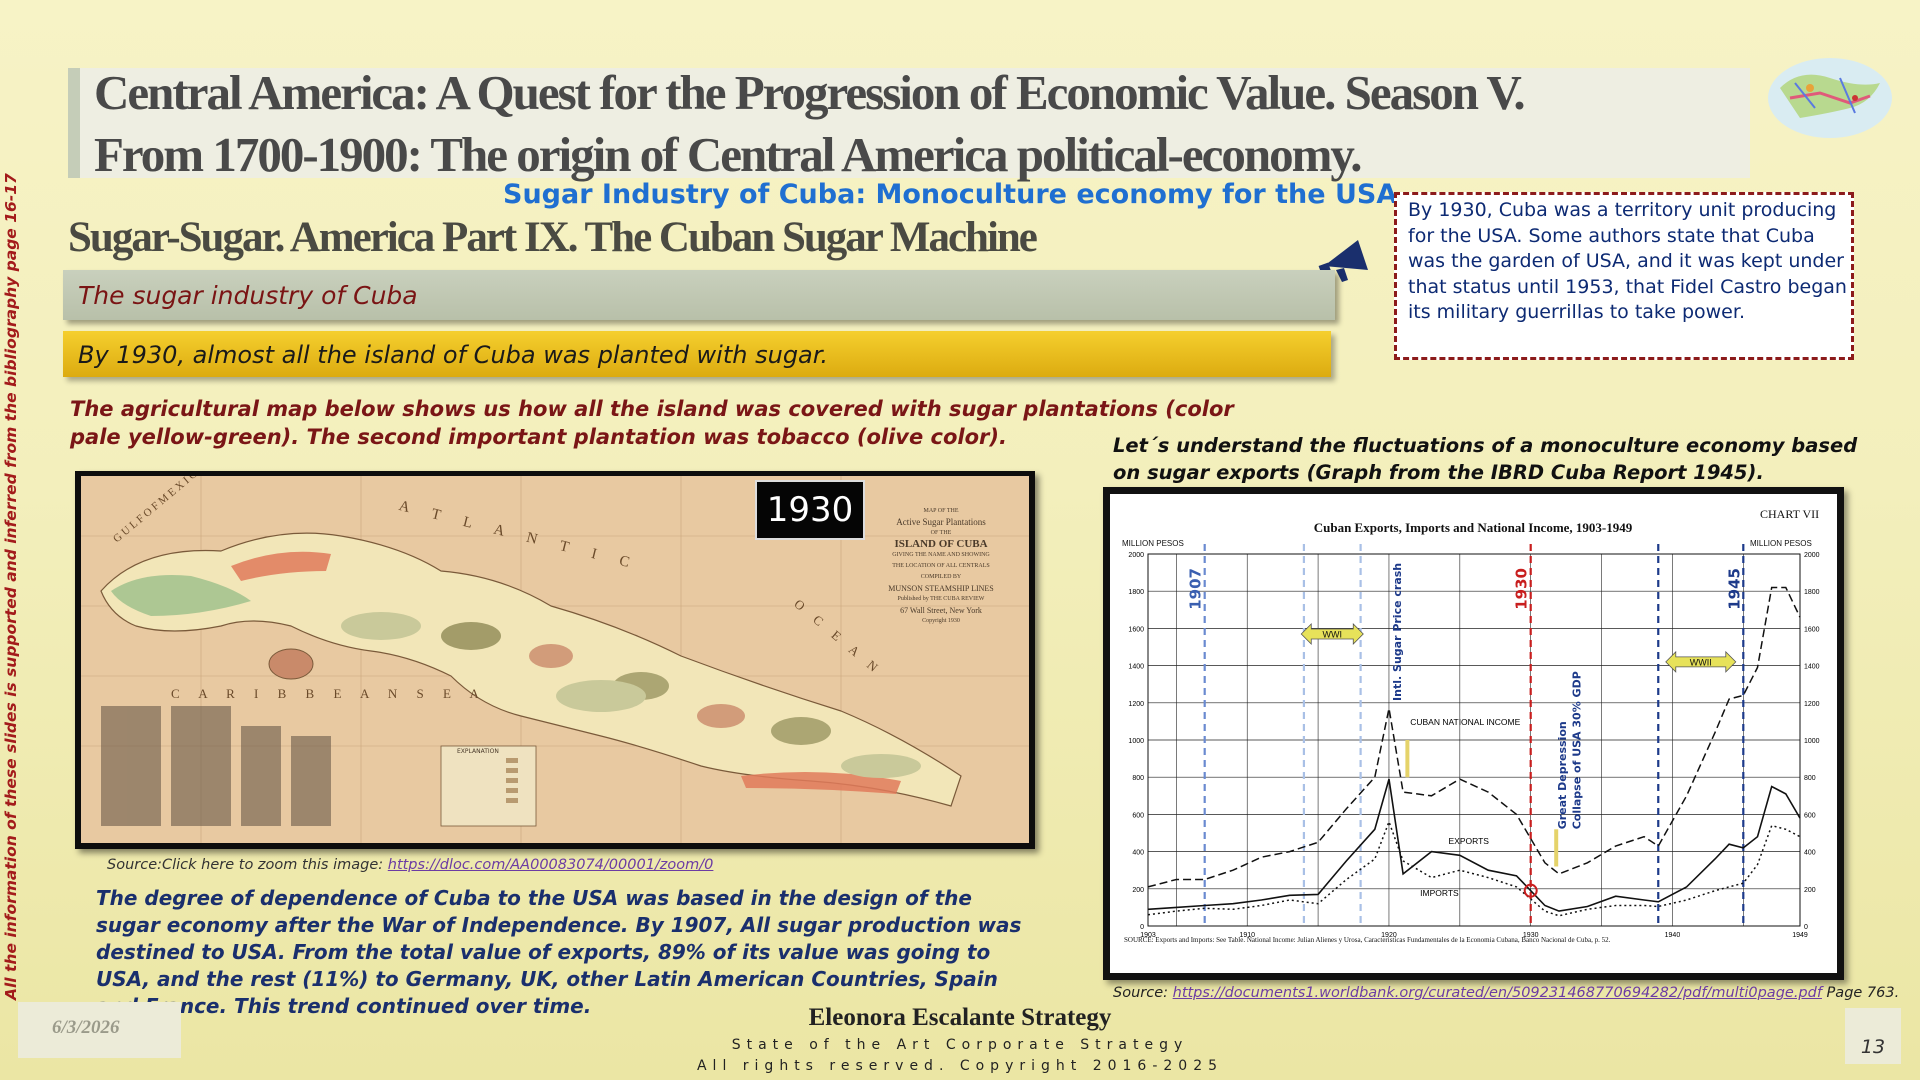 This screenshot has height=1080, width=1920. What do you see at coordinates (941, 610) in the screenshot?
I see `map-title-line: 67 Wall Street, New York` at bounding box center [941, 610].